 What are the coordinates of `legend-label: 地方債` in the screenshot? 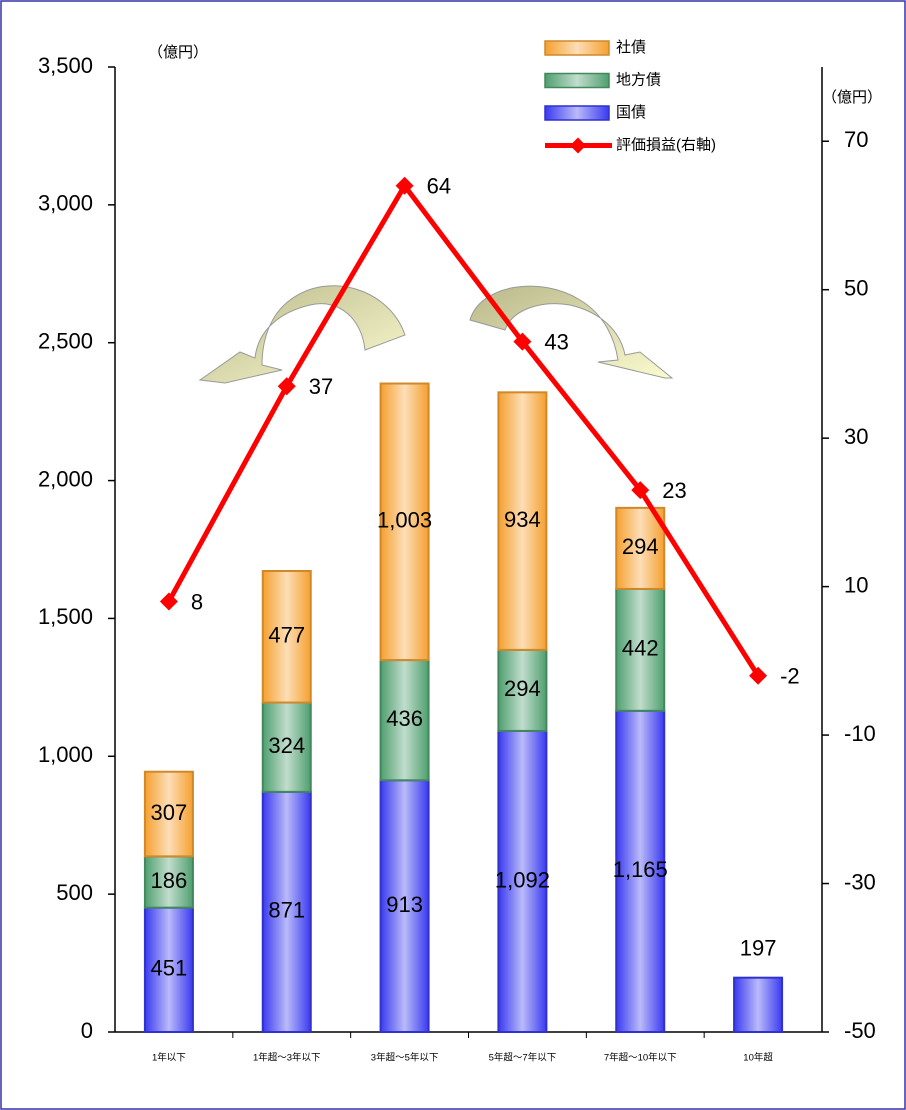 It's located at (638, 79).